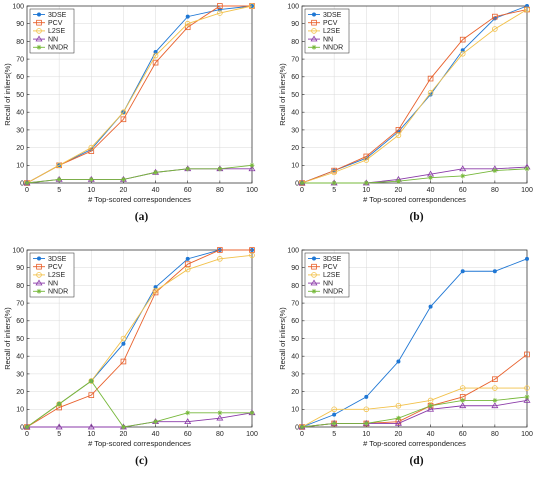  I want to click on y-tick-label-c-9: 90, so click(20, 268).